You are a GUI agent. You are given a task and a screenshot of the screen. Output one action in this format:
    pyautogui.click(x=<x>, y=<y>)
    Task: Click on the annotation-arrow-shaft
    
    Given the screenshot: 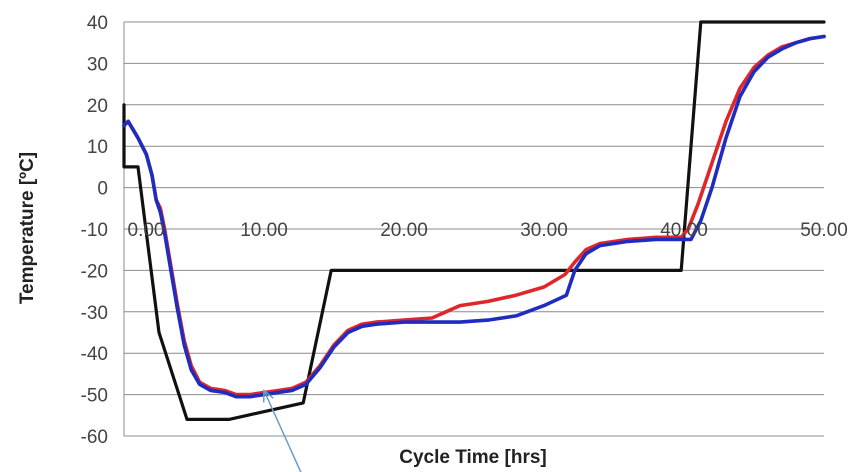 What is the action you would take?
    pyautogui.click(x=282, y=431)
    